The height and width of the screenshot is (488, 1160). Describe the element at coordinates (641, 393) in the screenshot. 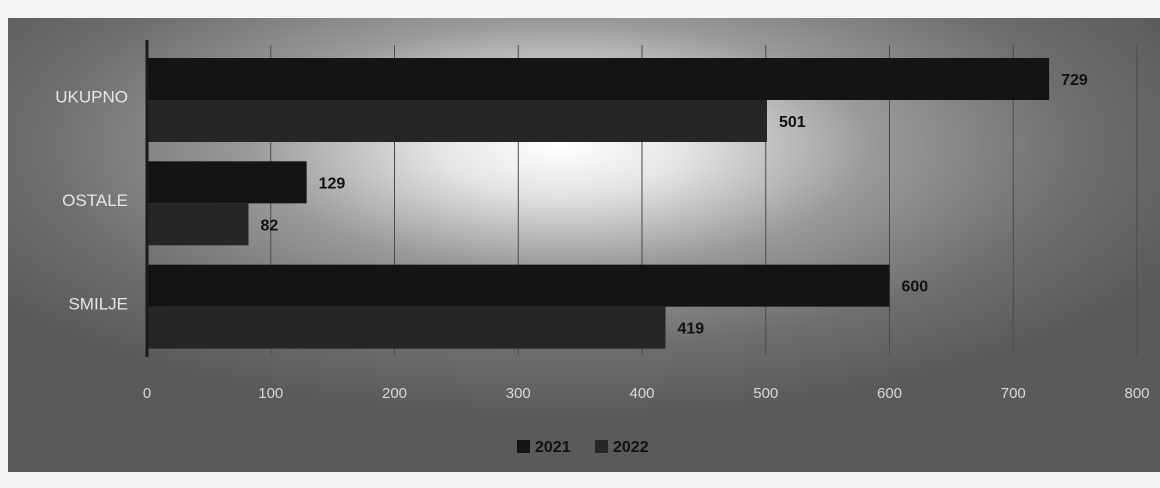

I see `x-tick-label: 400` at that location.